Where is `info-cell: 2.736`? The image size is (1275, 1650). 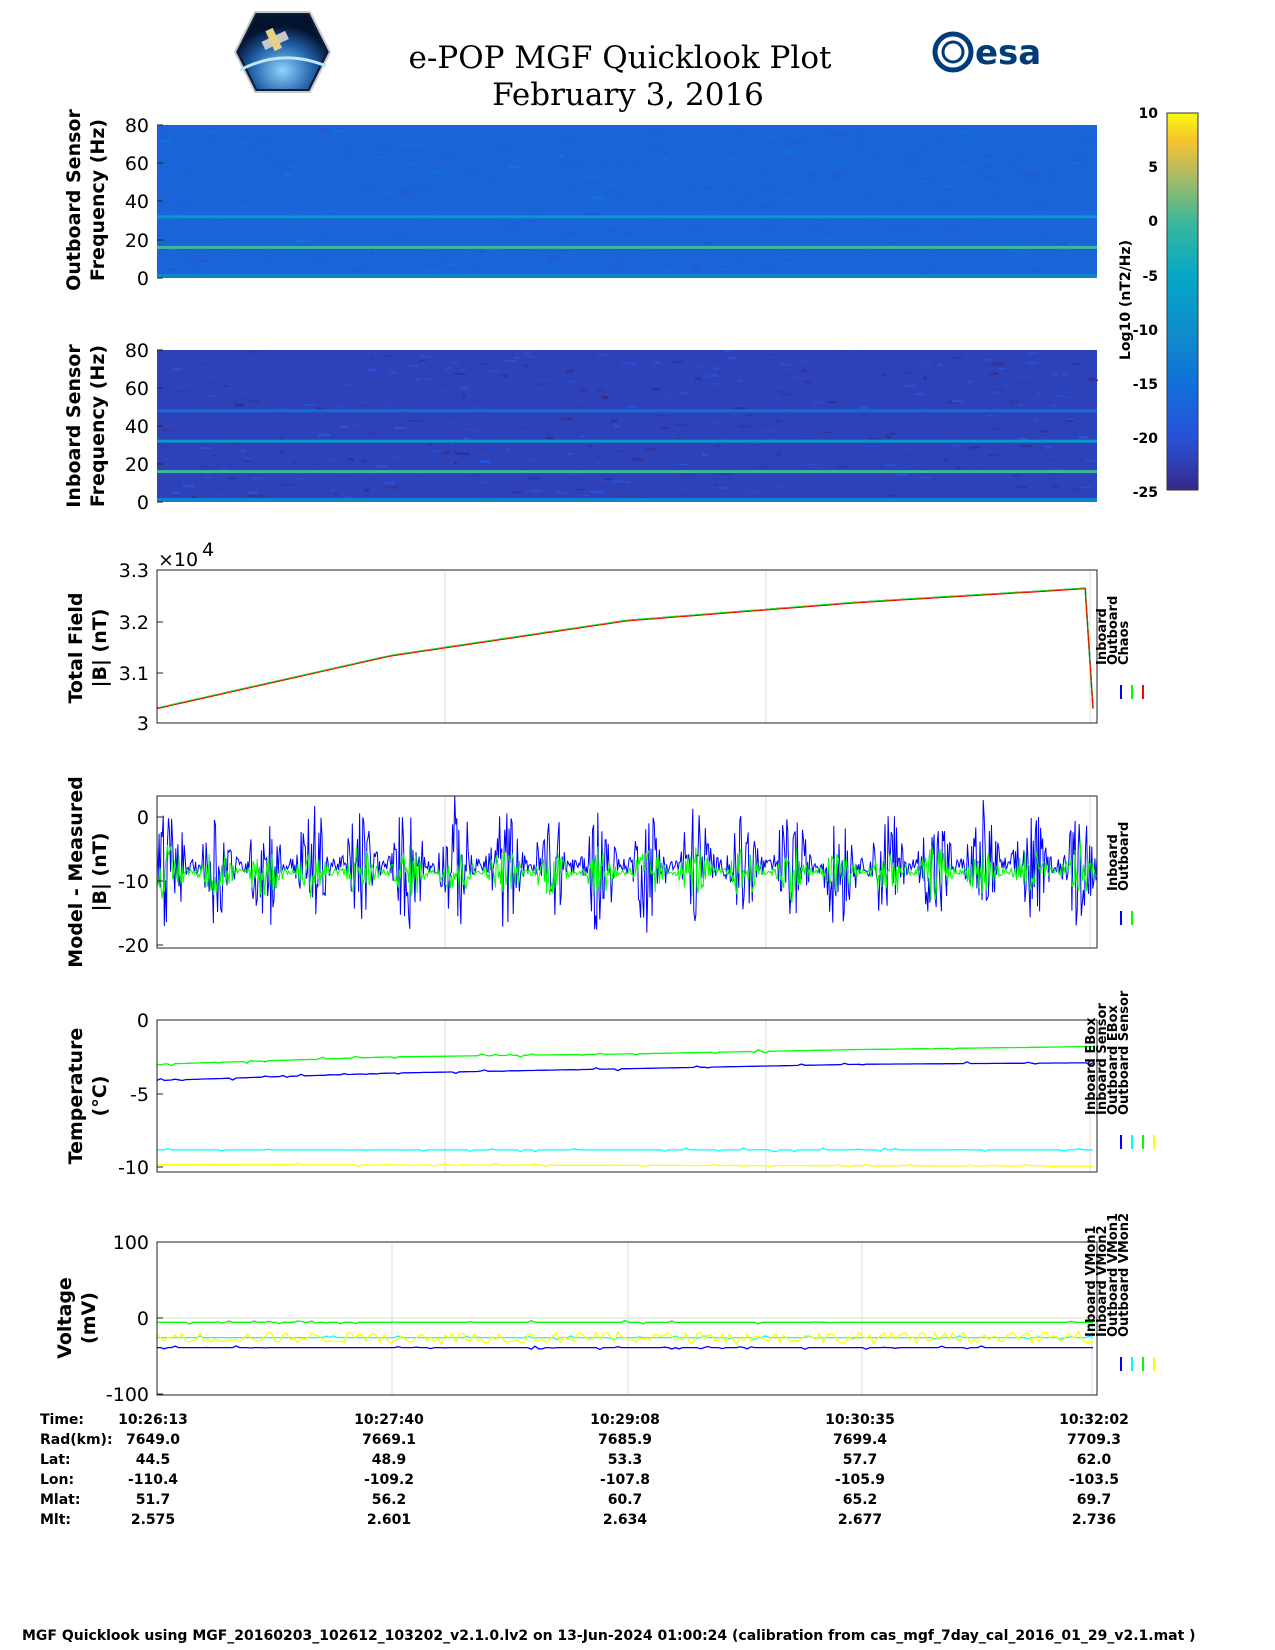 info-cell: 2.736 is located at coordinates (1094, 1520).